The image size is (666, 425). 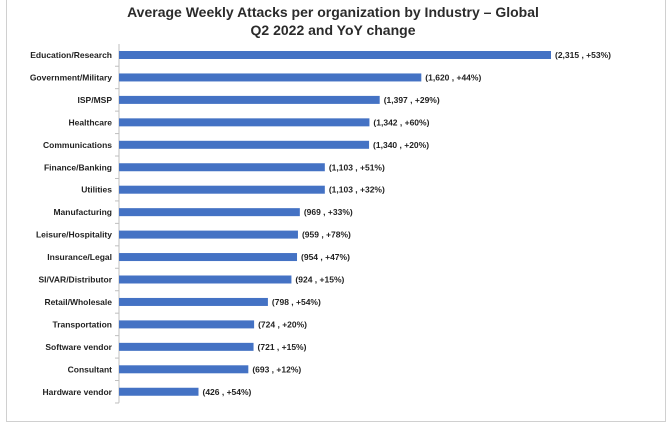 What do you see at coordinates (74, 235) in the screenshot?
I see `category-label: Leisure/Hospitality` at bounding box center [74, 235].